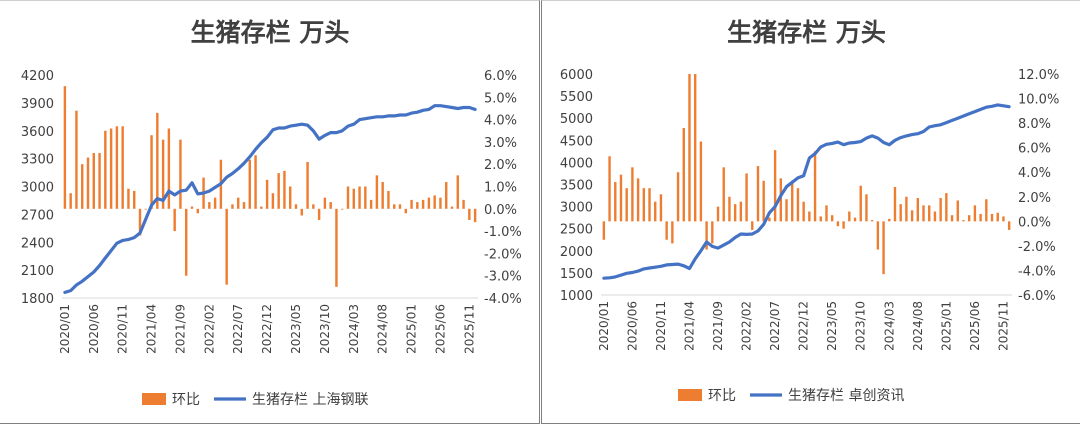 The height and width of the screenshot is (425, 1080). I want to click on left-x-tick: 2022/07, so click(238, 329).